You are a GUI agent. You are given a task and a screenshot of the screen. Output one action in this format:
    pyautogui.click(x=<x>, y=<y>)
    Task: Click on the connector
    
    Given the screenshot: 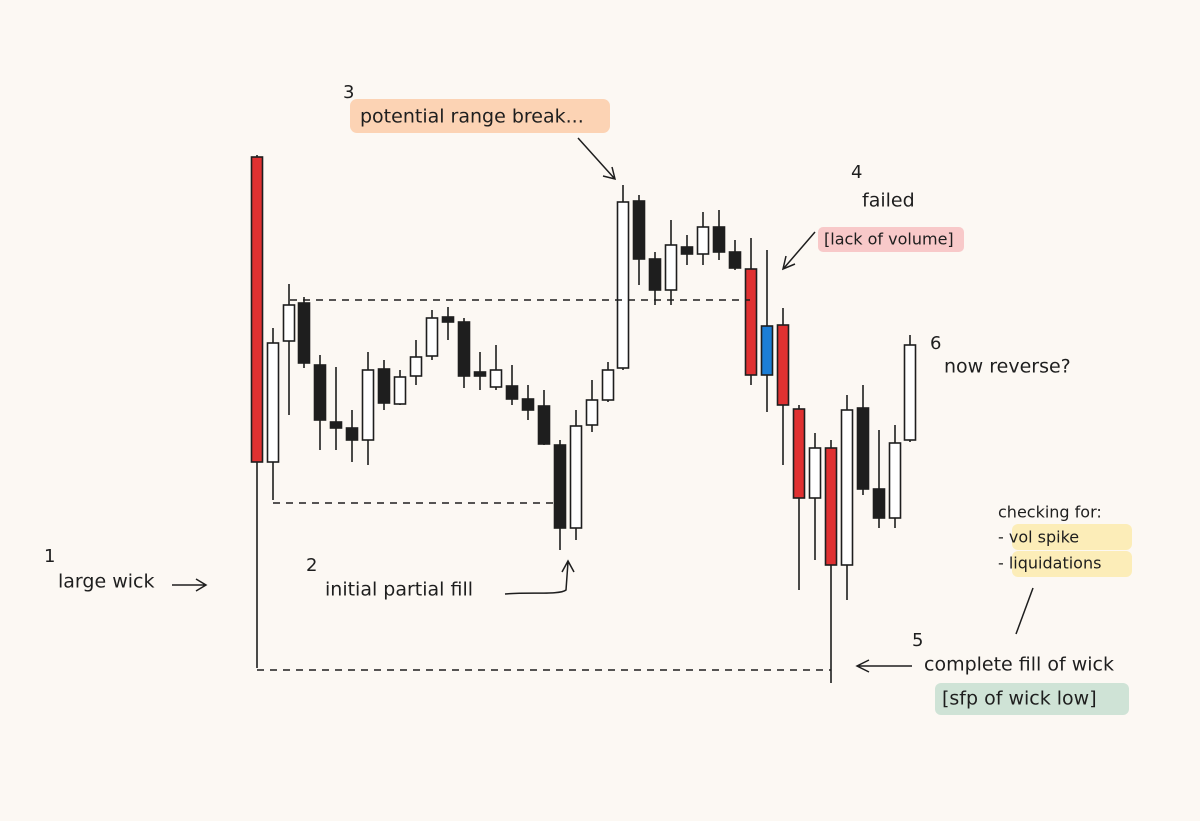 What is the action you would take?
    pyautogui.click(x=1024, y=611)
    